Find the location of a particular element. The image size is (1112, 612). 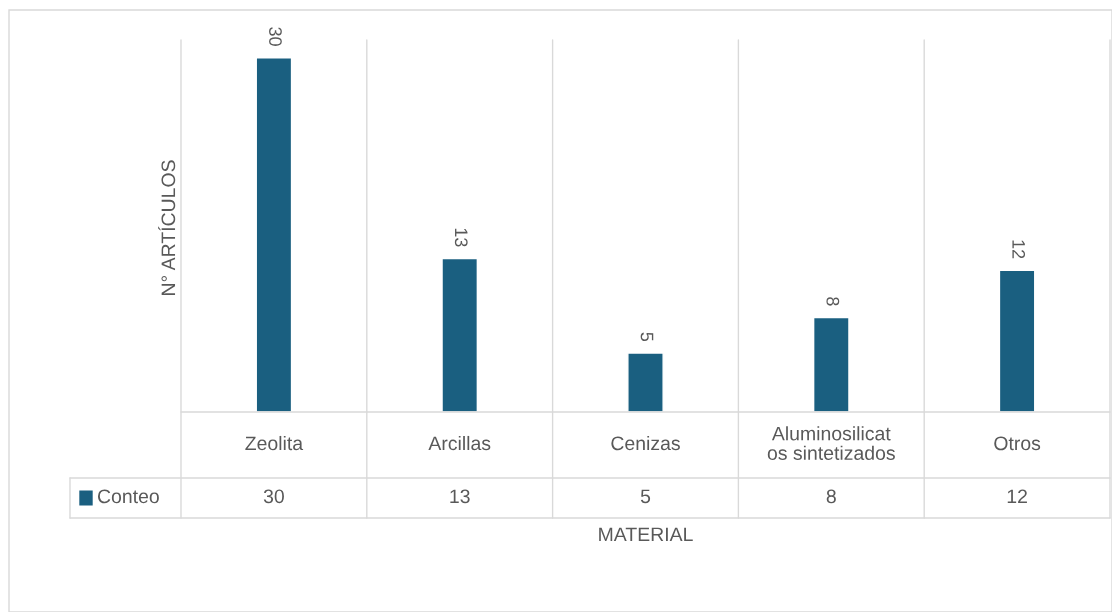

data-label: 13 is located at coordinates (461, 237).